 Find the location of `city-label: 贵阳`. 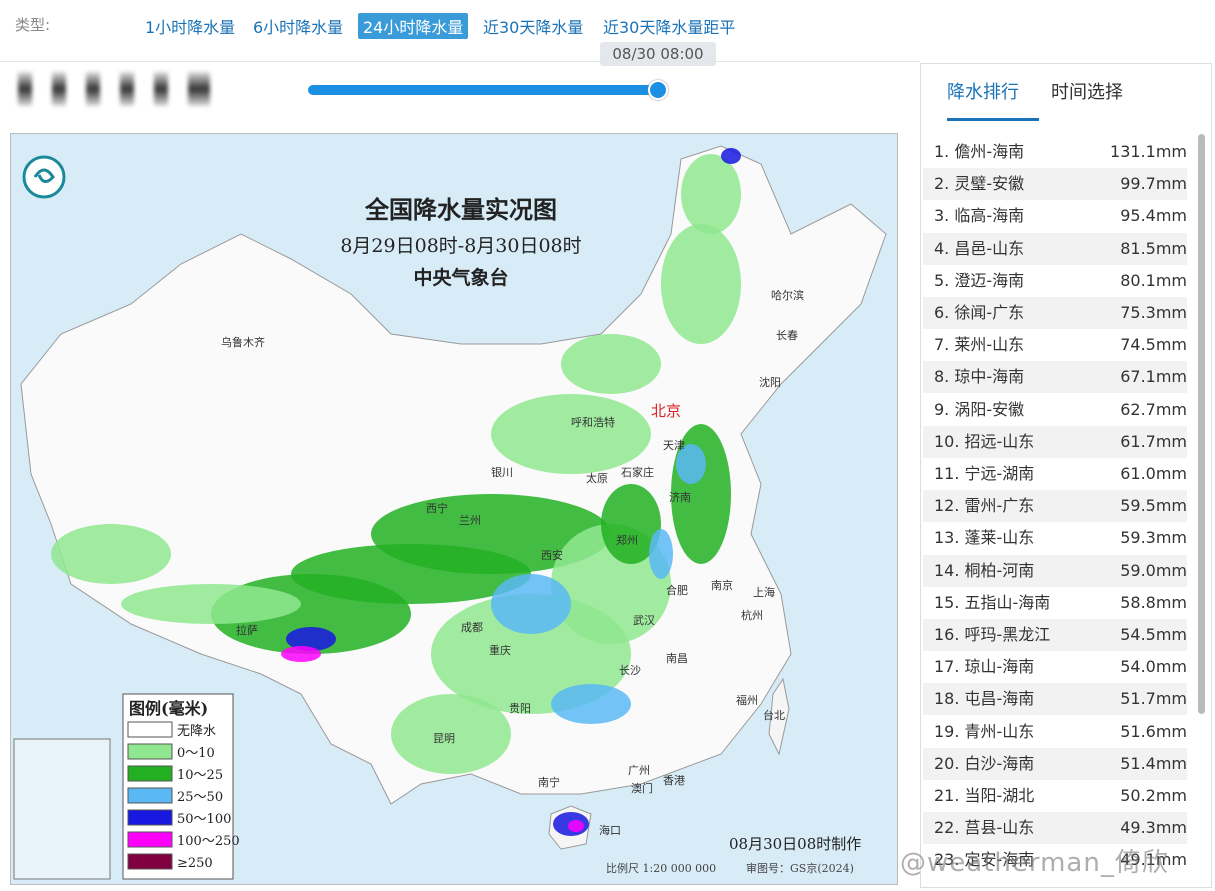

city-label: 贵阳 is located at coordinates (520, 708).